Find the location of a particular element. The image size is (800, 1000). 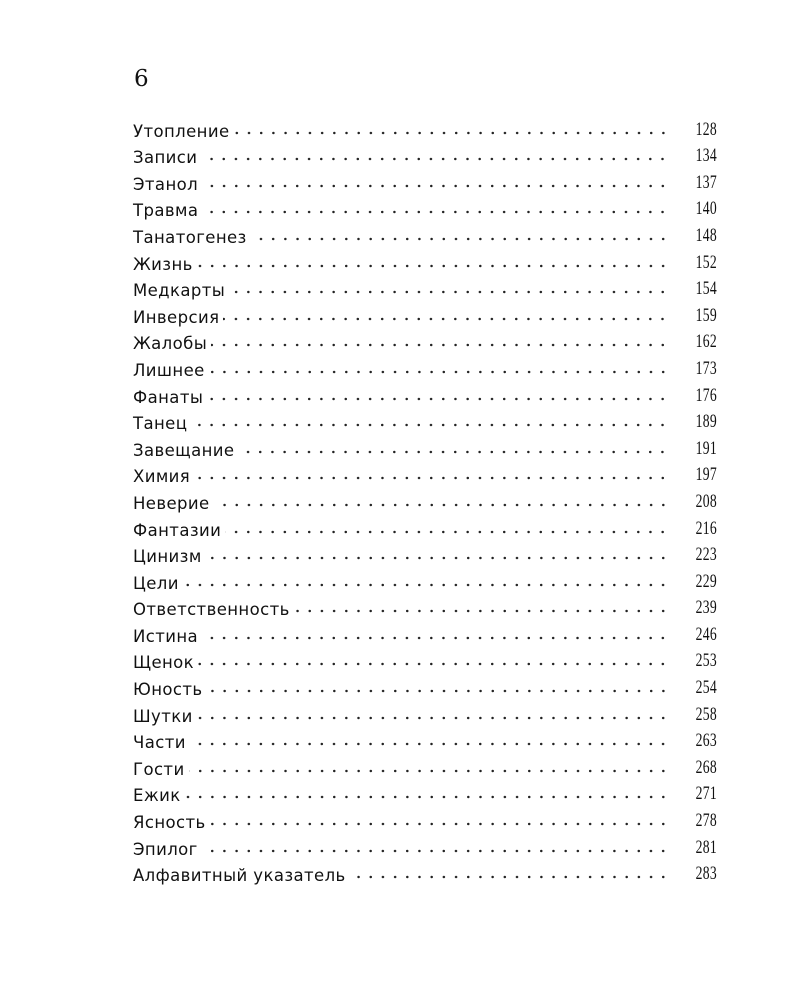

entry-page: 271 is located at coordinates (706, 794).